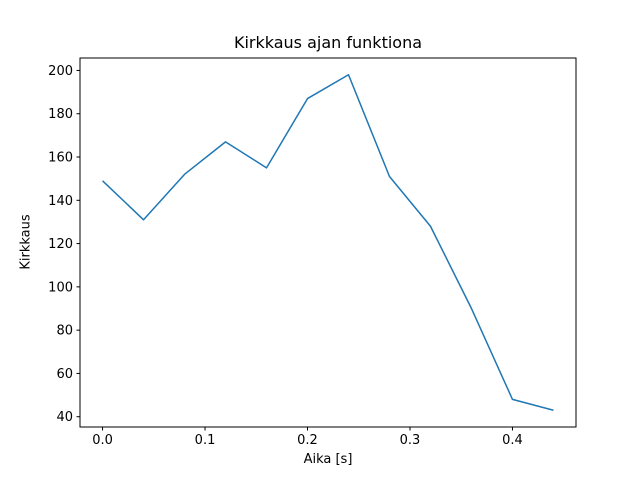  Describe the element at coordinates (64, 374) in the screenshot. I see `y-tick-label: 60` at that location.